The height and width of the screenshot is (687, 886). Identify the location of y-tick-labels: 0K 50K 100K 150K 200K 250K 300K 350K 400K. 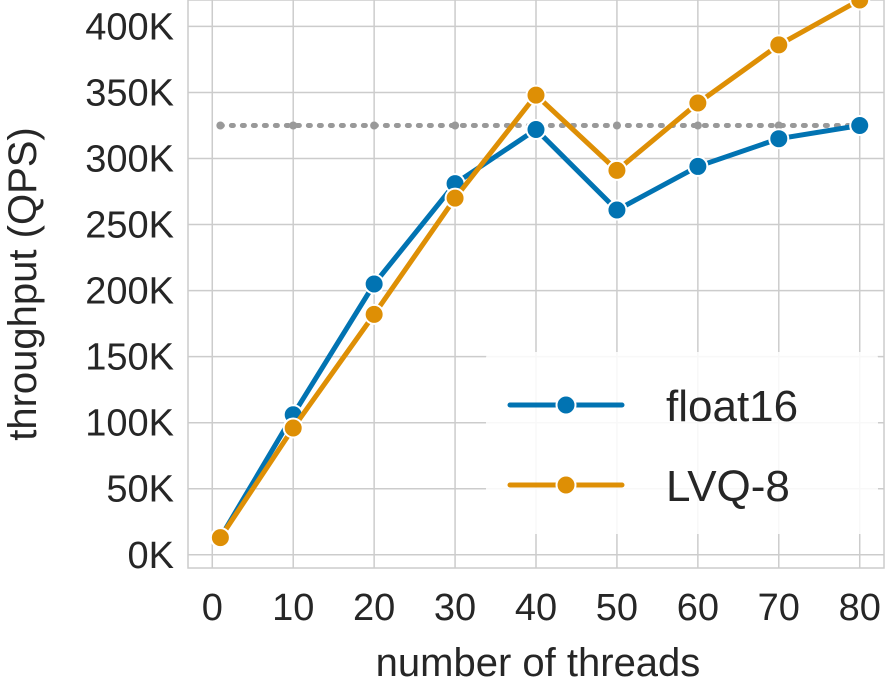
(129, 291).